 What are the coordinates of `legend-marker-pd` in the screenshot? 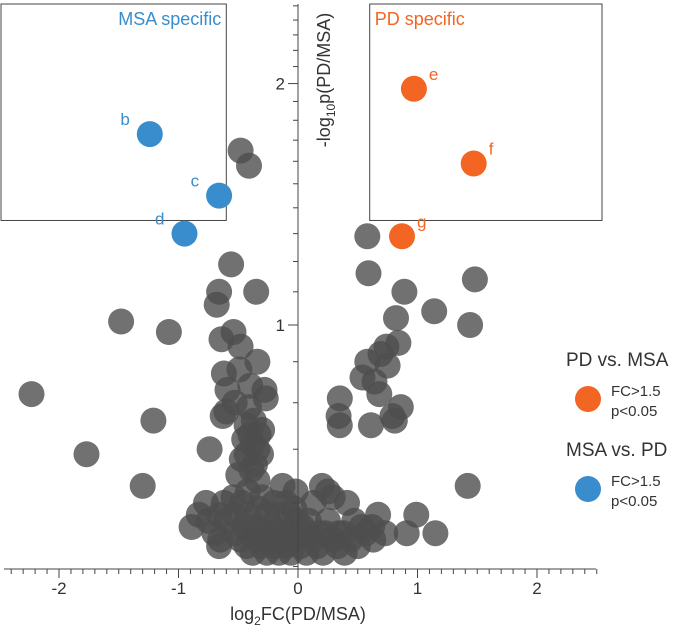 It's located at (588, 399).